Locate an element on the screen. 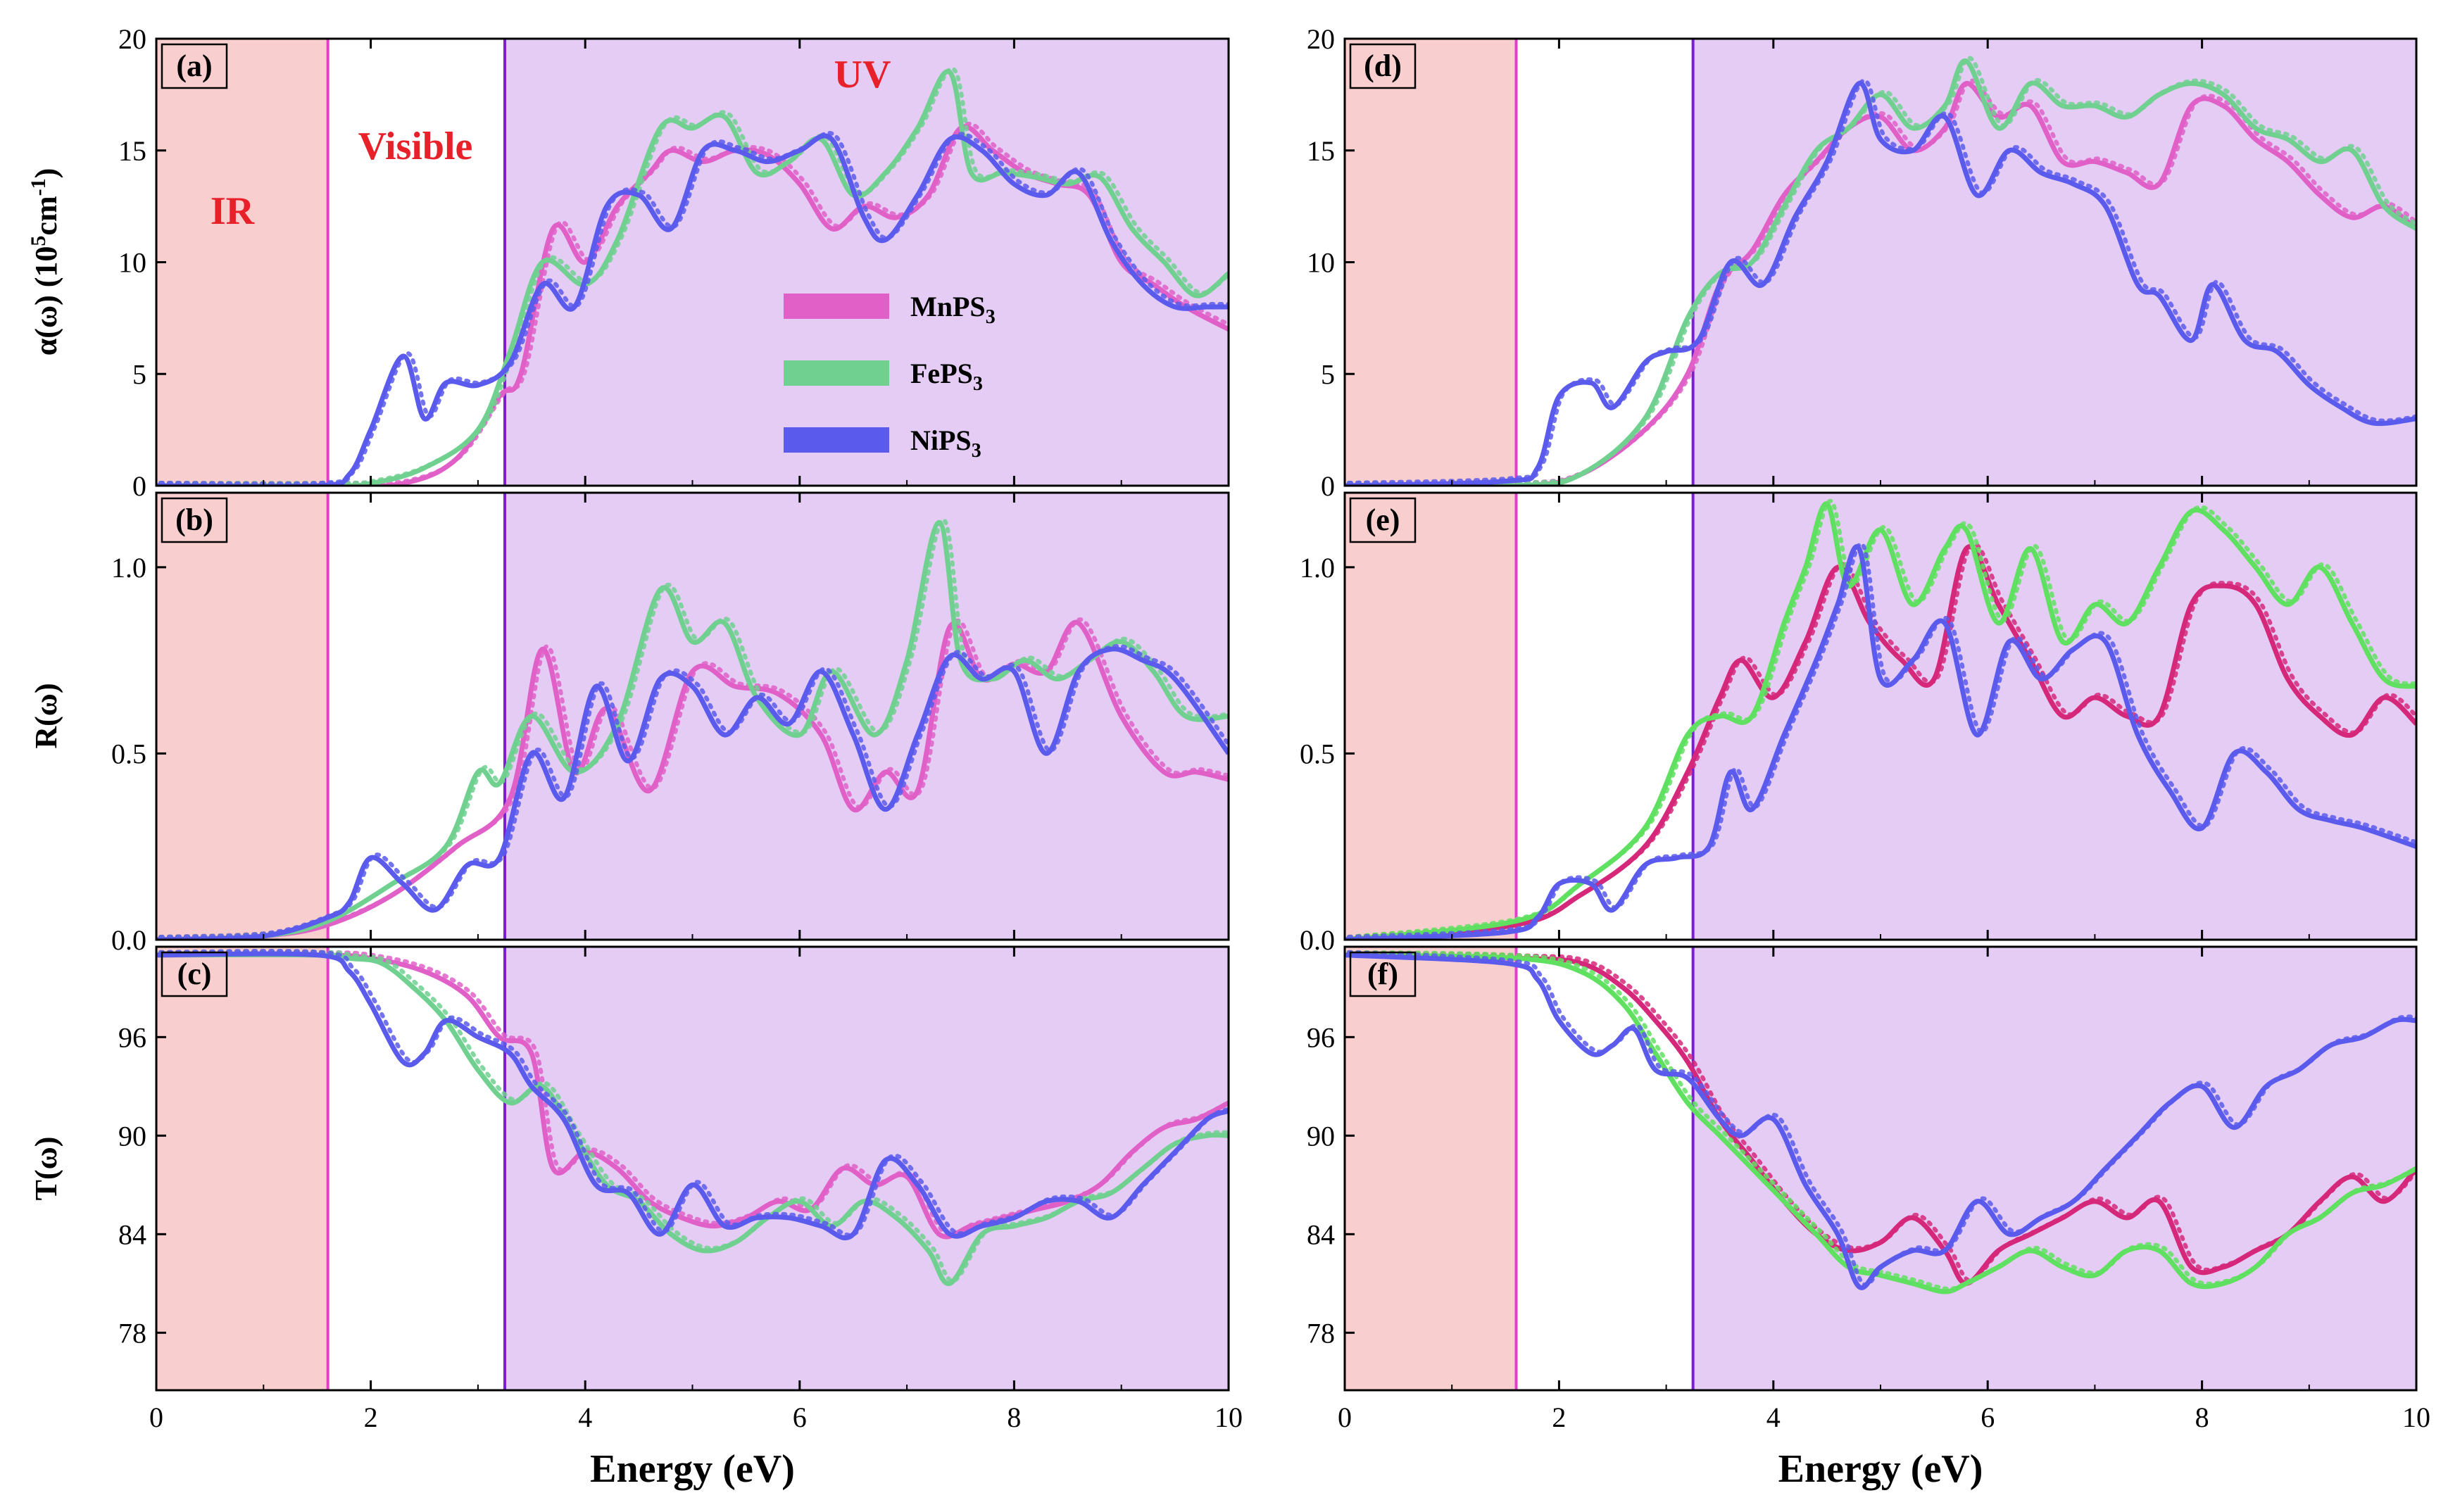 The image size is (2448, 1512). legend-label: FePS3 is located at coordinates (947, 376).